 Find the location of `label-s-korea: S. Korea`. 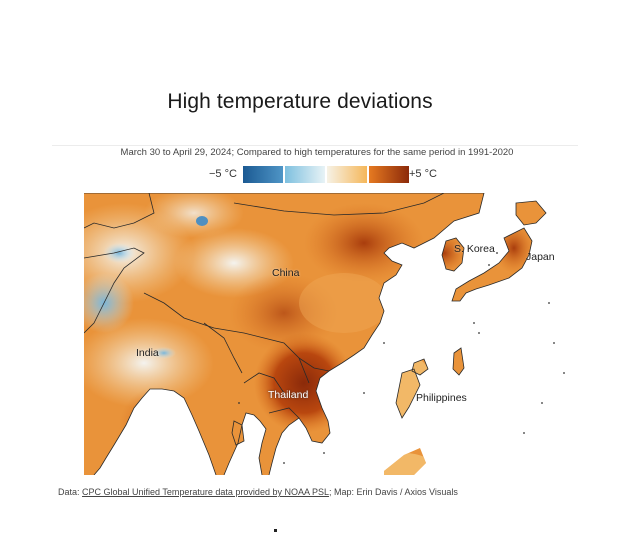

label-s-korea: S. Korea is located at coordinates (474, 249).